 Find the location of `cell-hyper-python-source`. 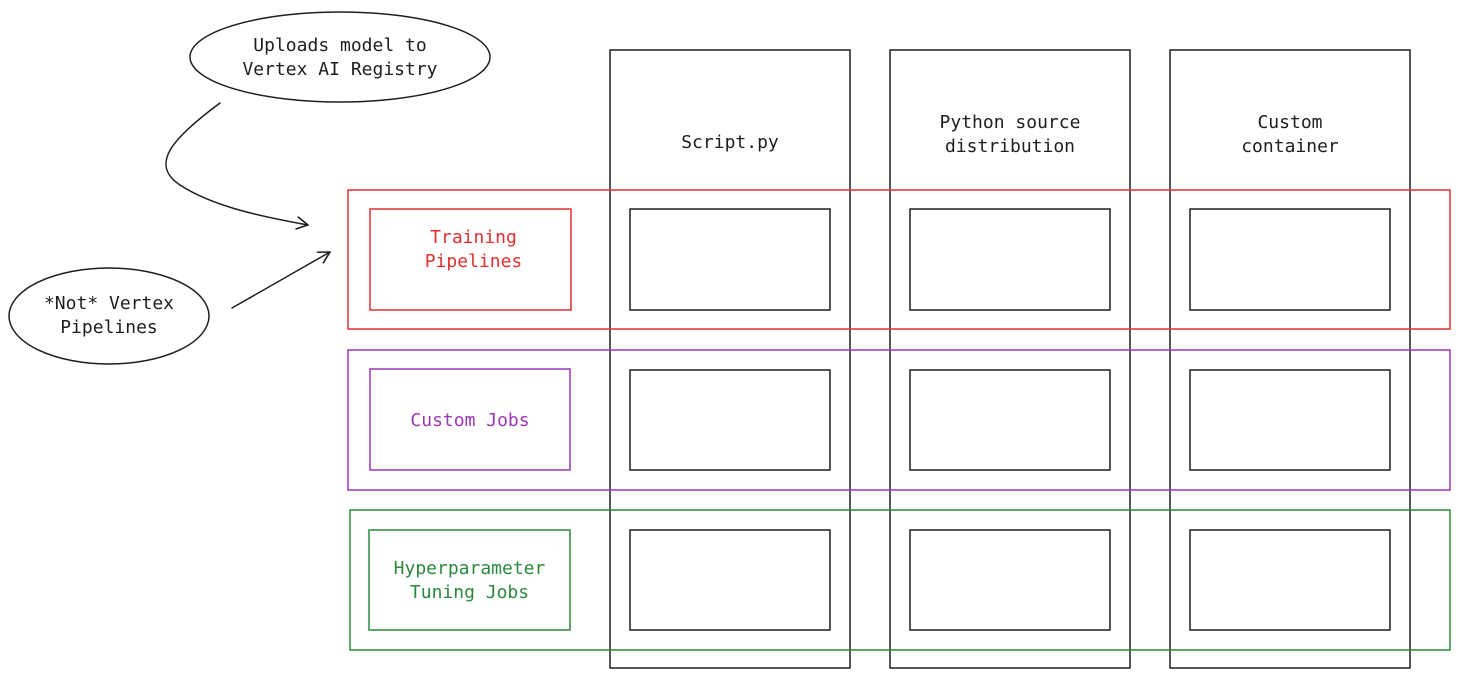

cell-hyper-python-source is located at coordinates (1010, 580).